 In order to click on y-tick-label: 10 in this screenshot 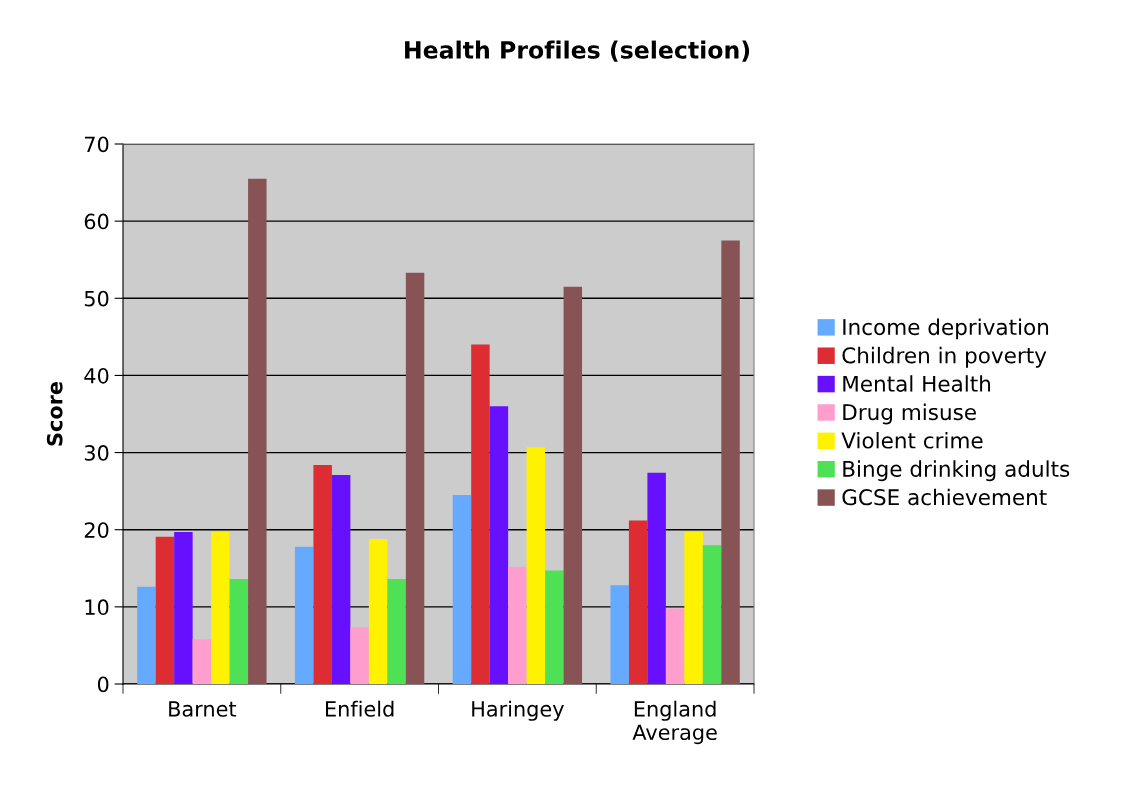, I will do `click(97, 607)`.